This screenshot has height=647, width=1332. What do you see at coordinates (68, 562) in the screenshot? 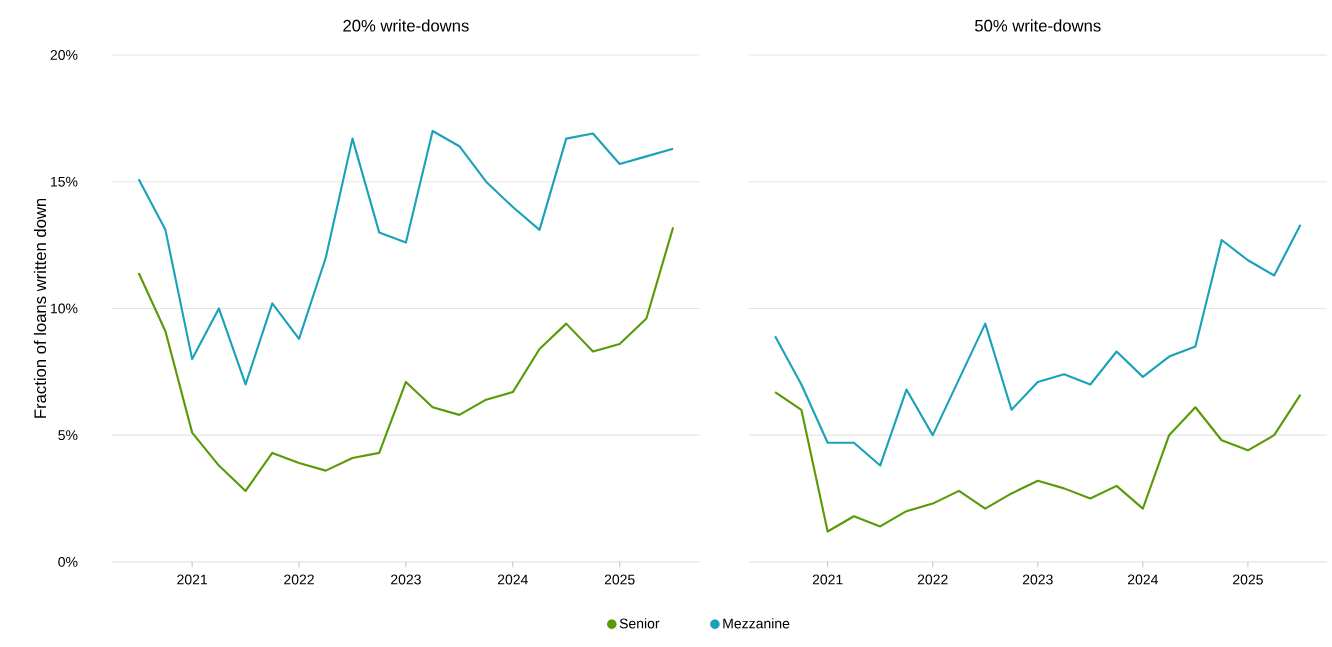
I see `y-tick-label: 0%` at bounding box center [68, 562].